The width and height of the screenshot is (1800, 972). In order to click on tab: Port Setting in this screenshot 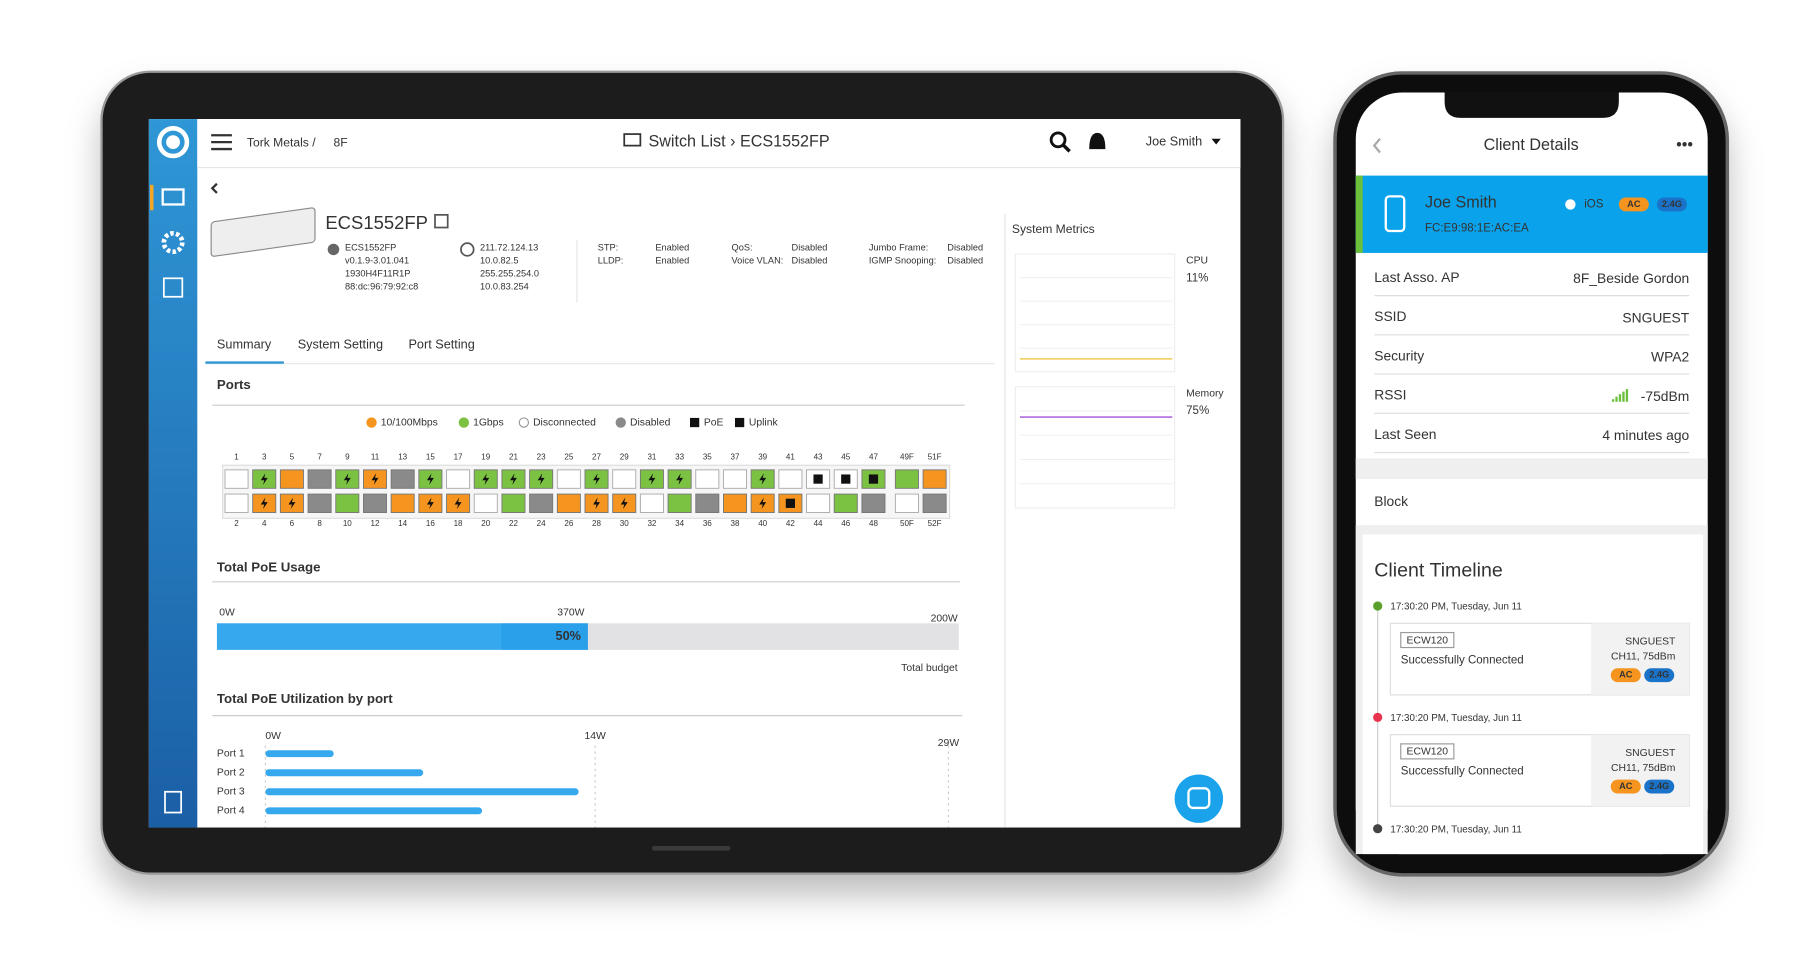, I will do `click(441, 345)`.